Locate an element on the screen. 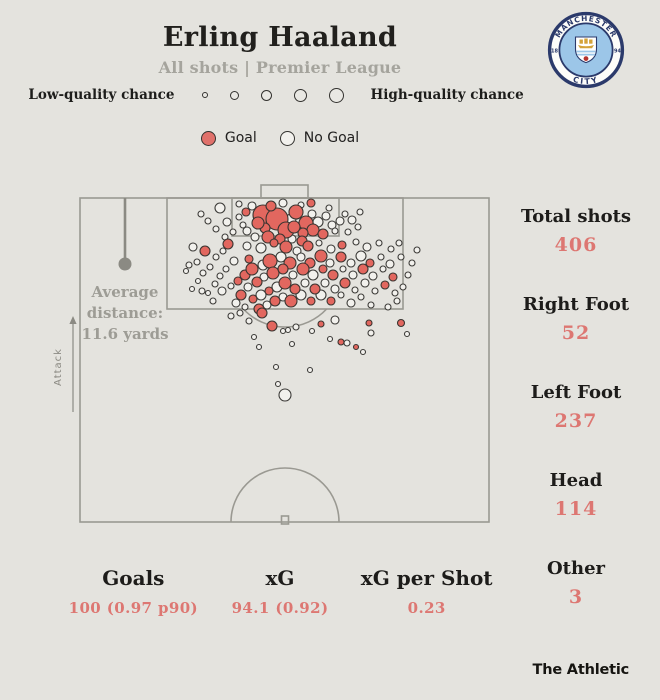 This screenshot has width=660, height=700. attack-label: Attack is located at coordinates (58, 367).